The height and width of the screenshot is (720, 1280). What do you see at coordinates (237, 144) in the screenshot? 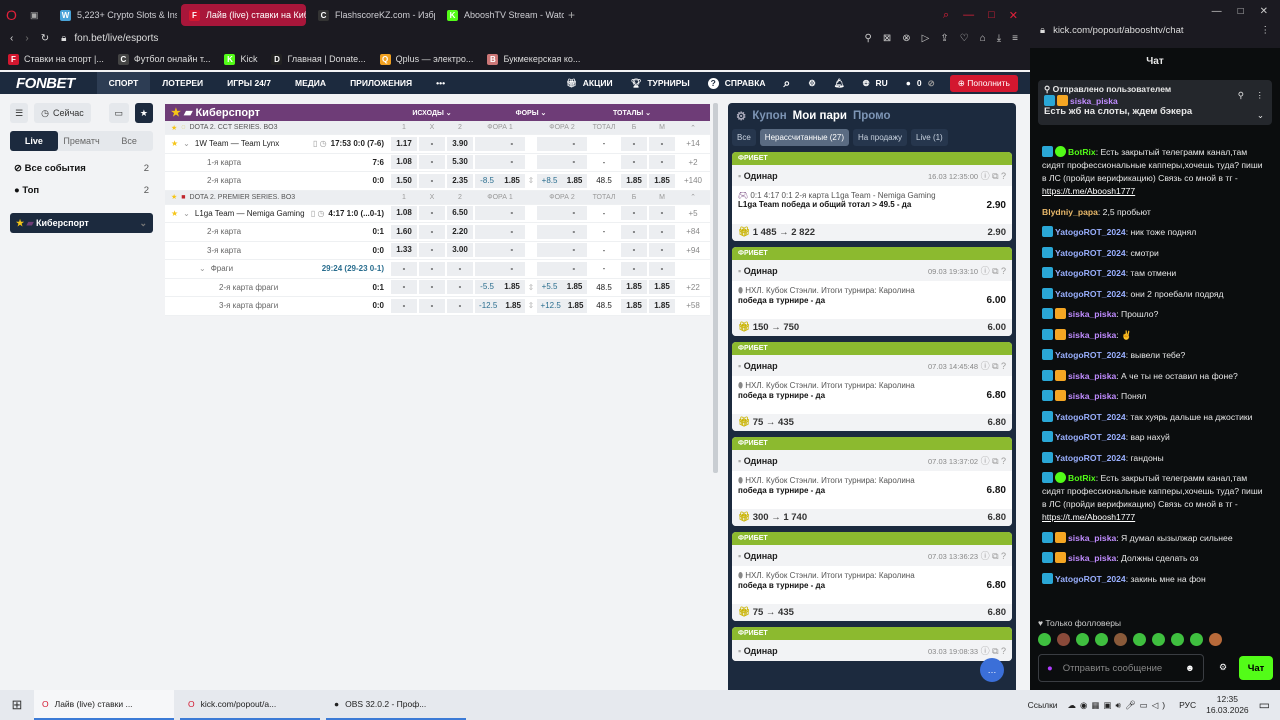
I see `event-name: 1W Team — Team Lynx` at bounding box center [237, 144].